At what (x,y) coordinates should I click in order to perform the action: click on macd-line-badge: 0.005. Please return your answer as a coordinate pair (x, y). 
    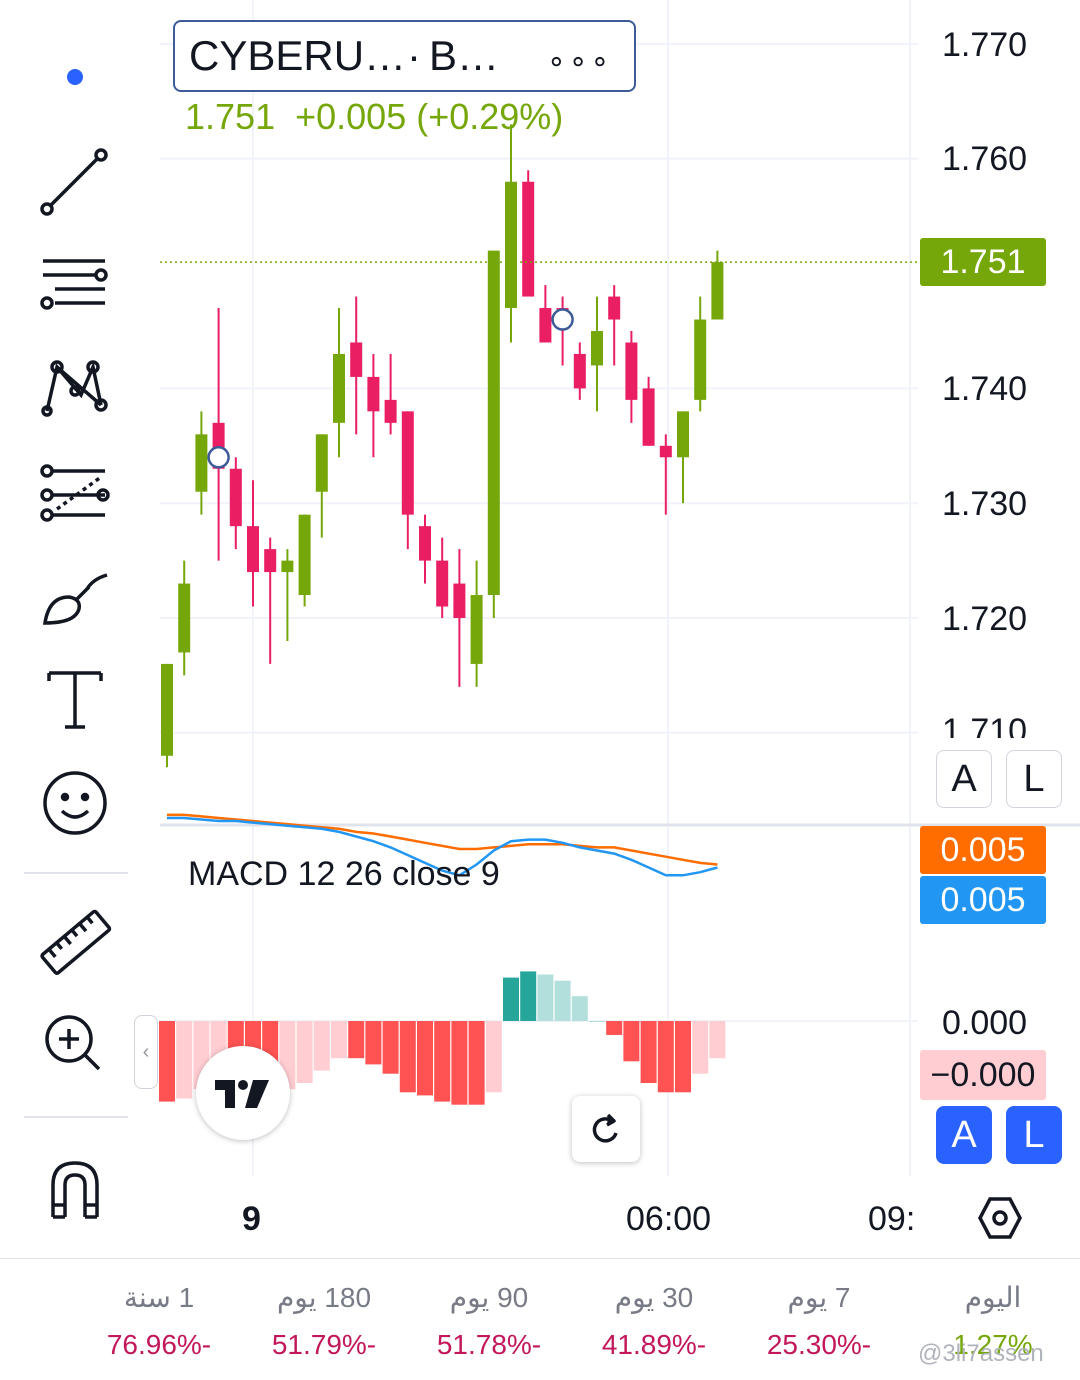
    Looking at the image, I should click on (983, 900).